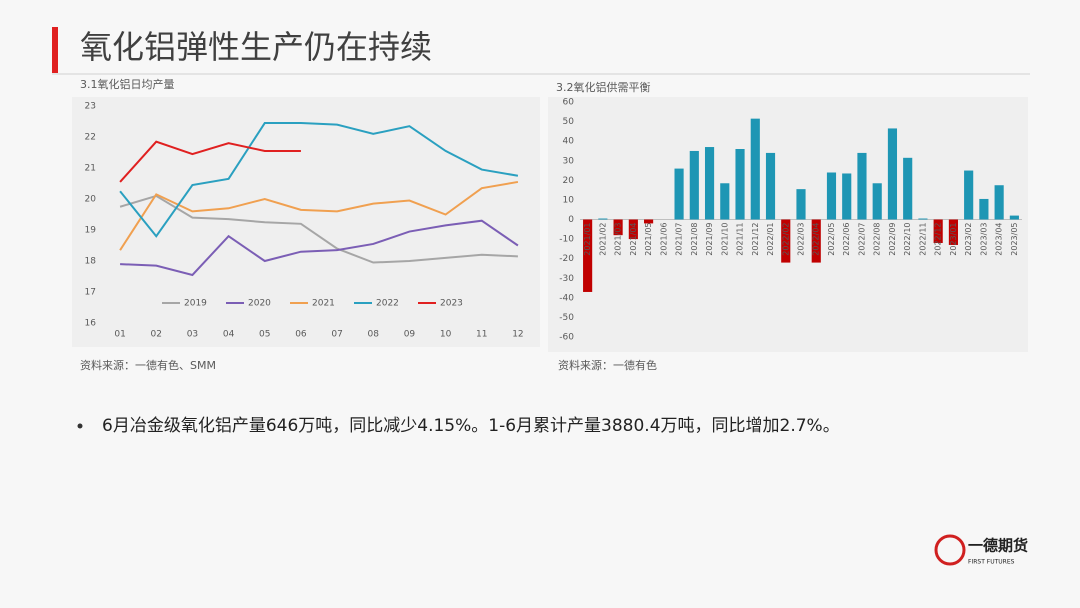 This screenshot has height=608, width=1080. I want to click on x-tick-label: 06, so click(301, 335).